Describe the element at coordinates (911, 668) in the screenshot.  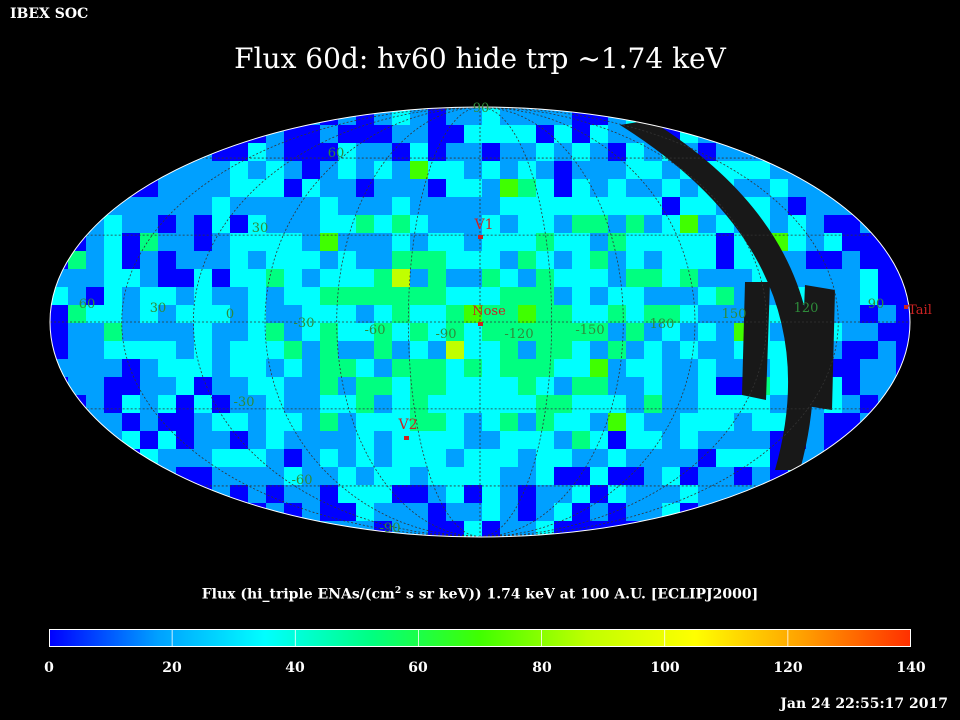
I see `colorbar-tick-140: 140` at that location.